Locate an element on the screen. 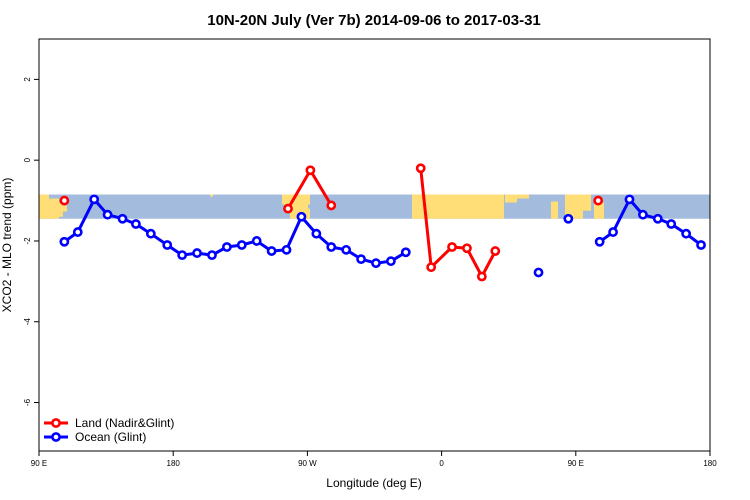 The height and width of the screenshot is (500, 750). y-tick-label: -2 is located at coordinates (27, 241).